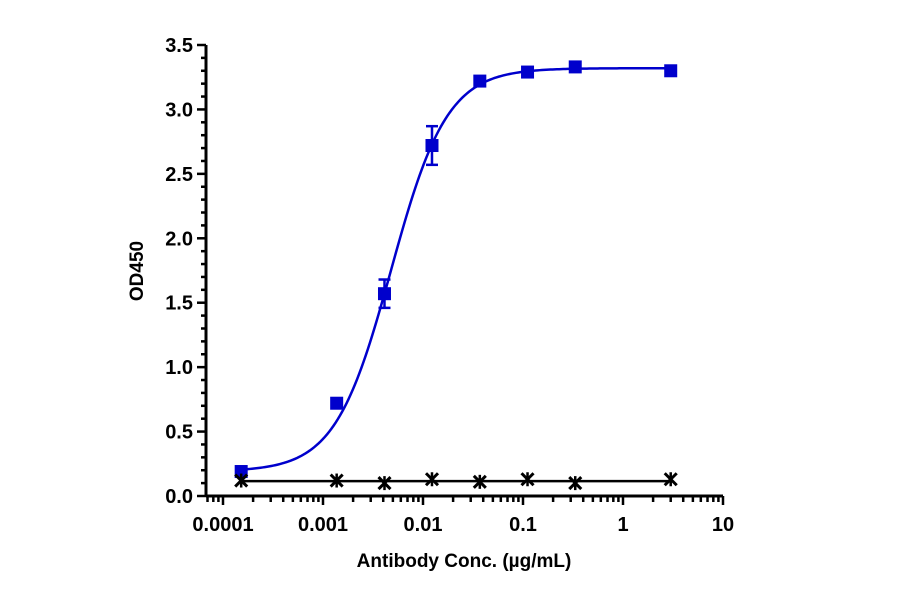  Describe the element at coordinates (179, 175) in the screenshot. I see `y-tick-label: 2.5` at that location.